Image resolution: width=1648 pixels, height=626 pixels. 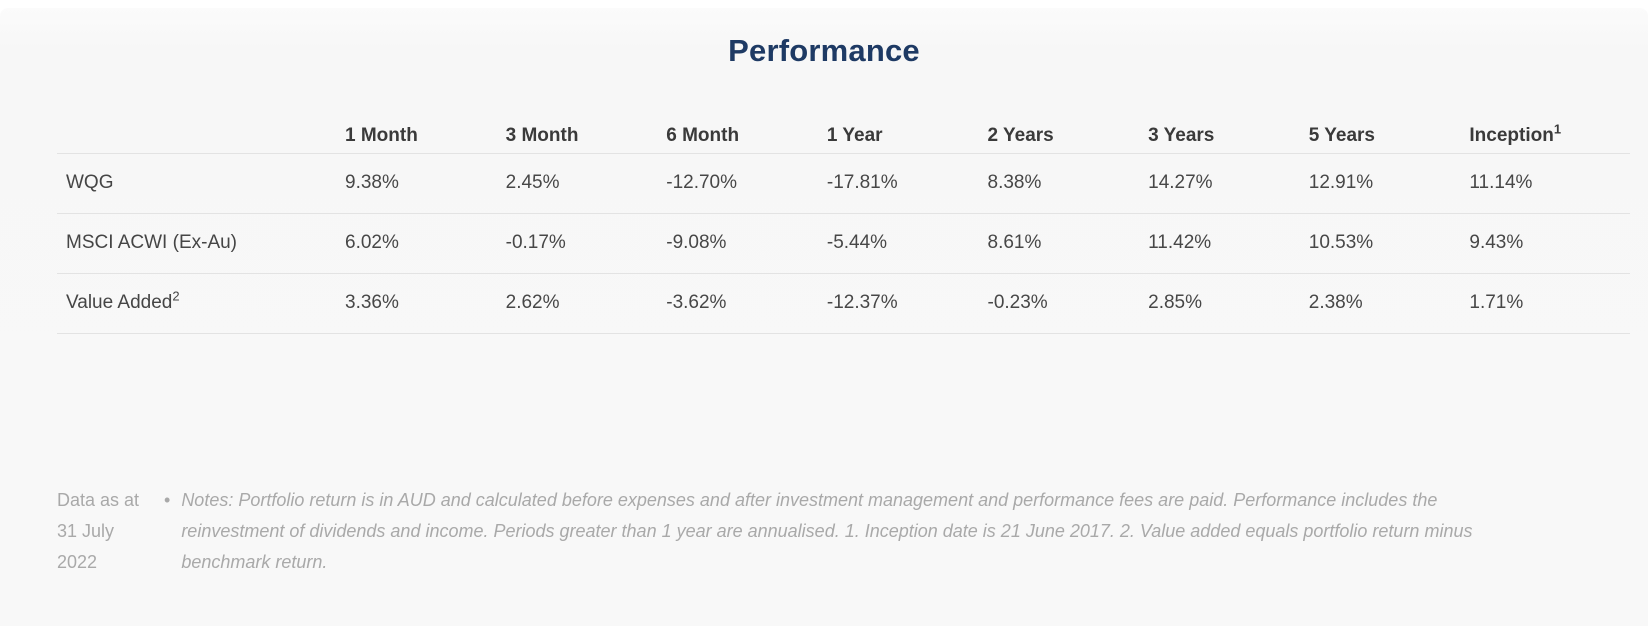 What do you see at coordinates (201, 126) in the screenshot?
I see `header-spacer` at bounding box center [201, 126].